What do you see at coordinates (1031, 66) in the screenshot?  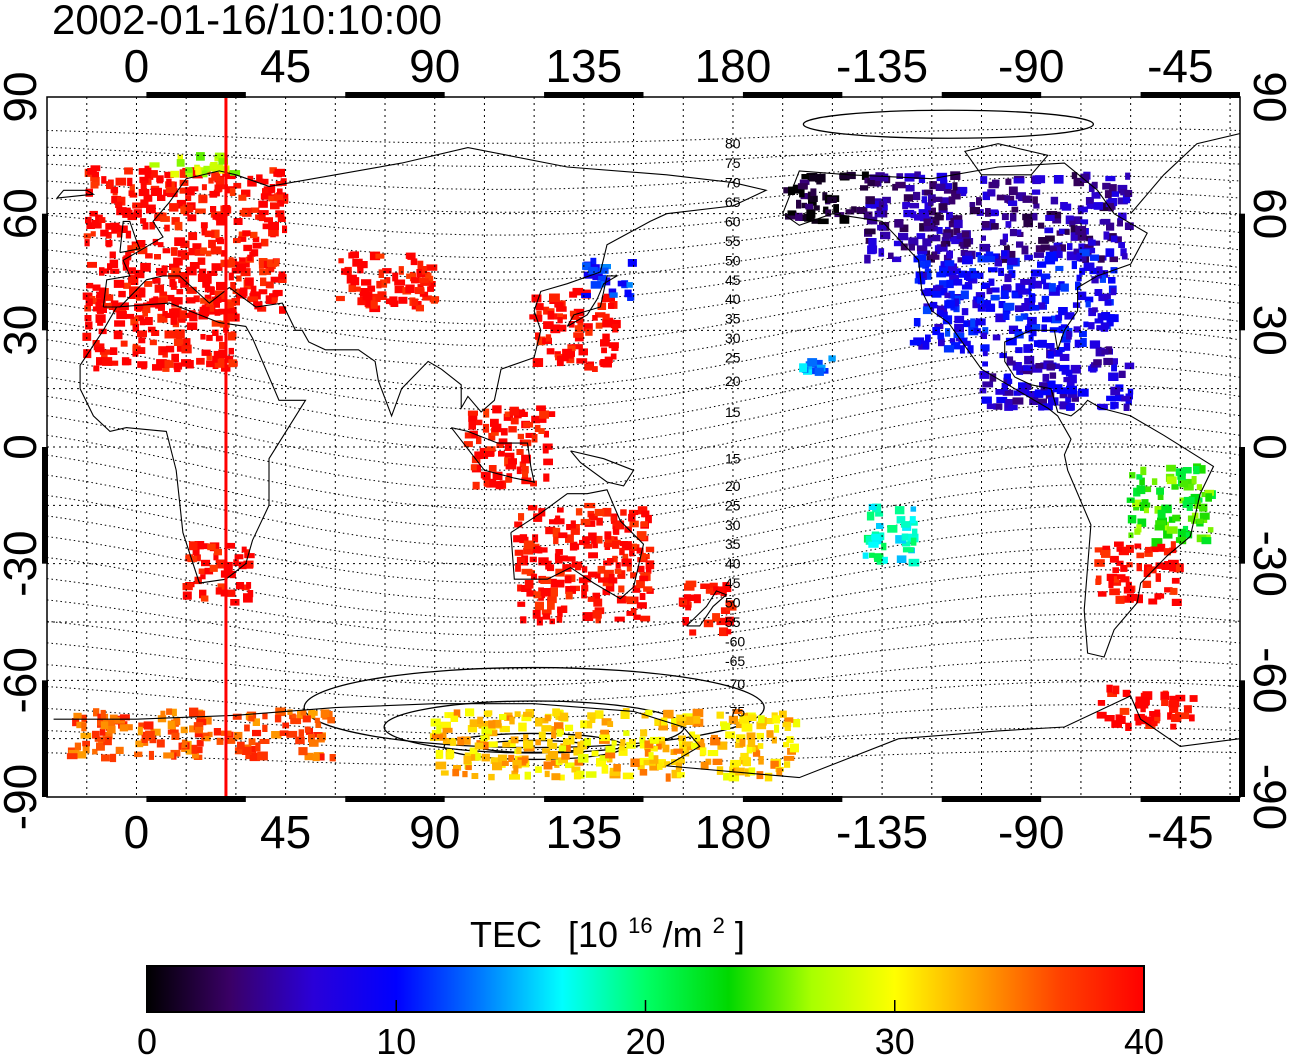 I see `top-lon-label: -90` at bounding box center [1031, 66].